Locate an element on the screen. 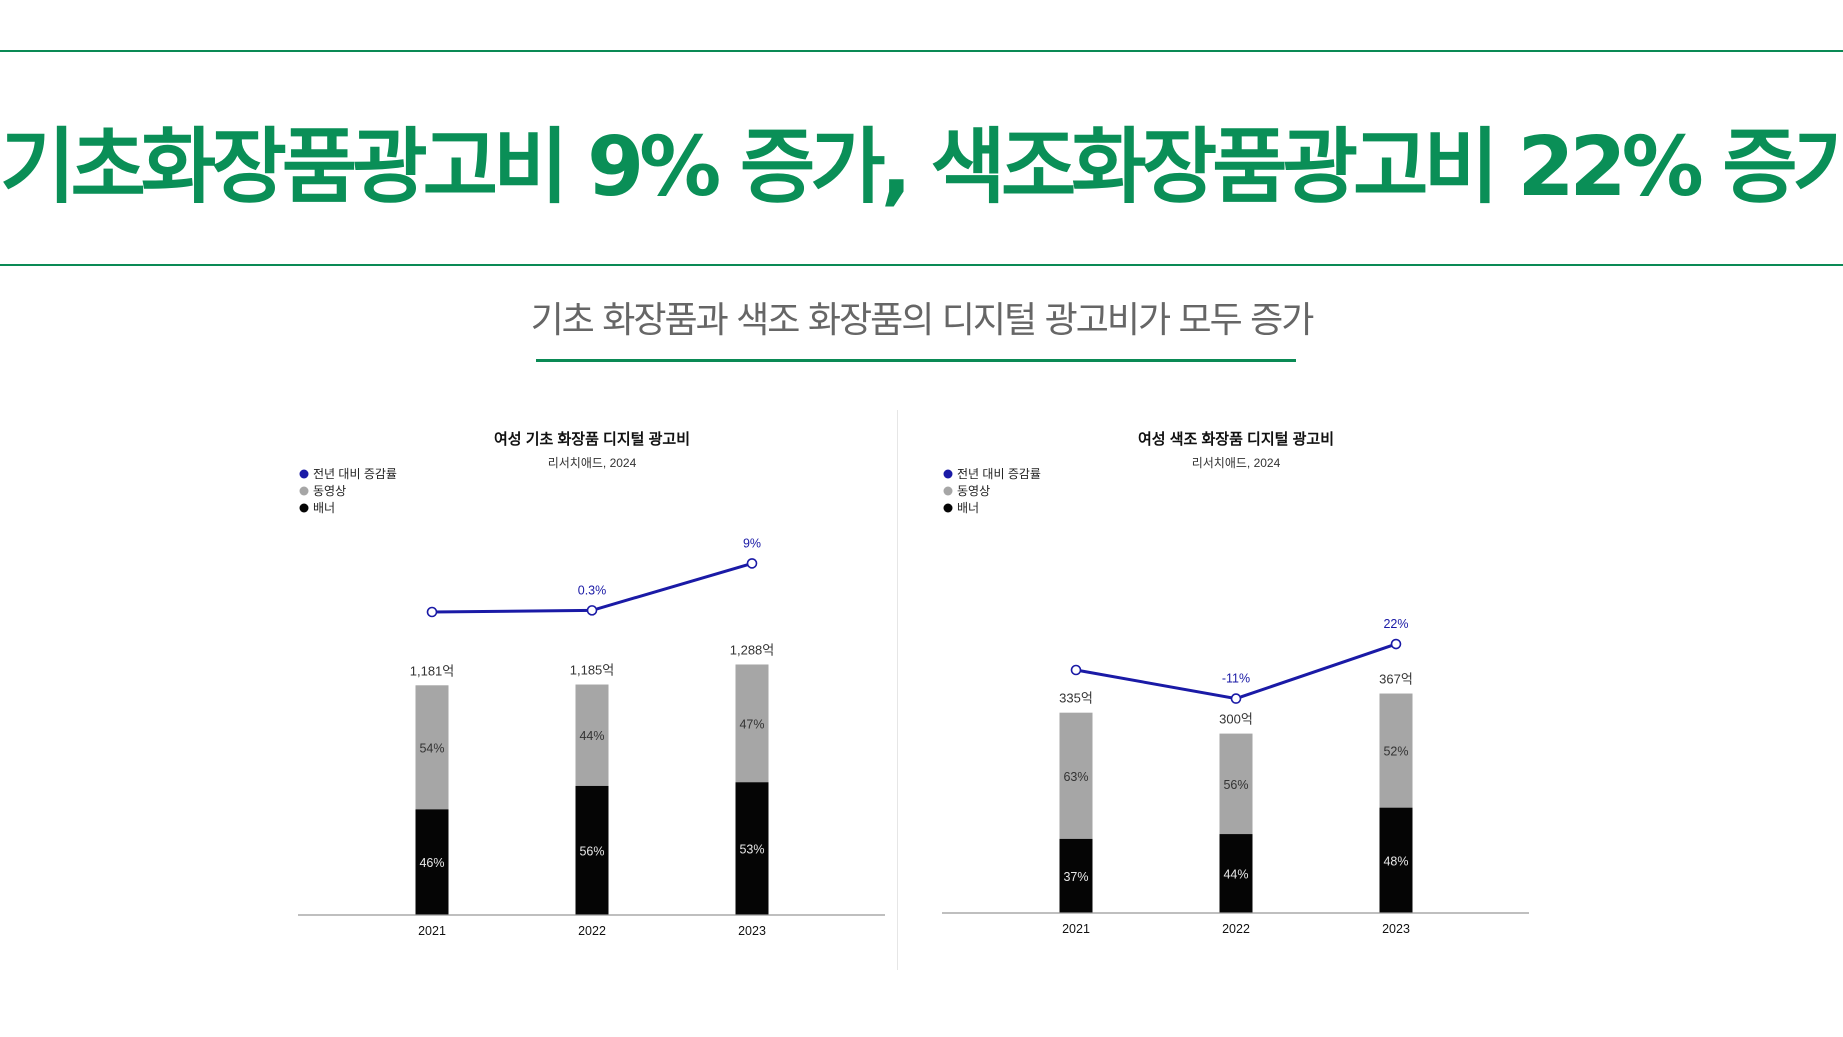  subtitle-underline is located at coordinates (916, 360).